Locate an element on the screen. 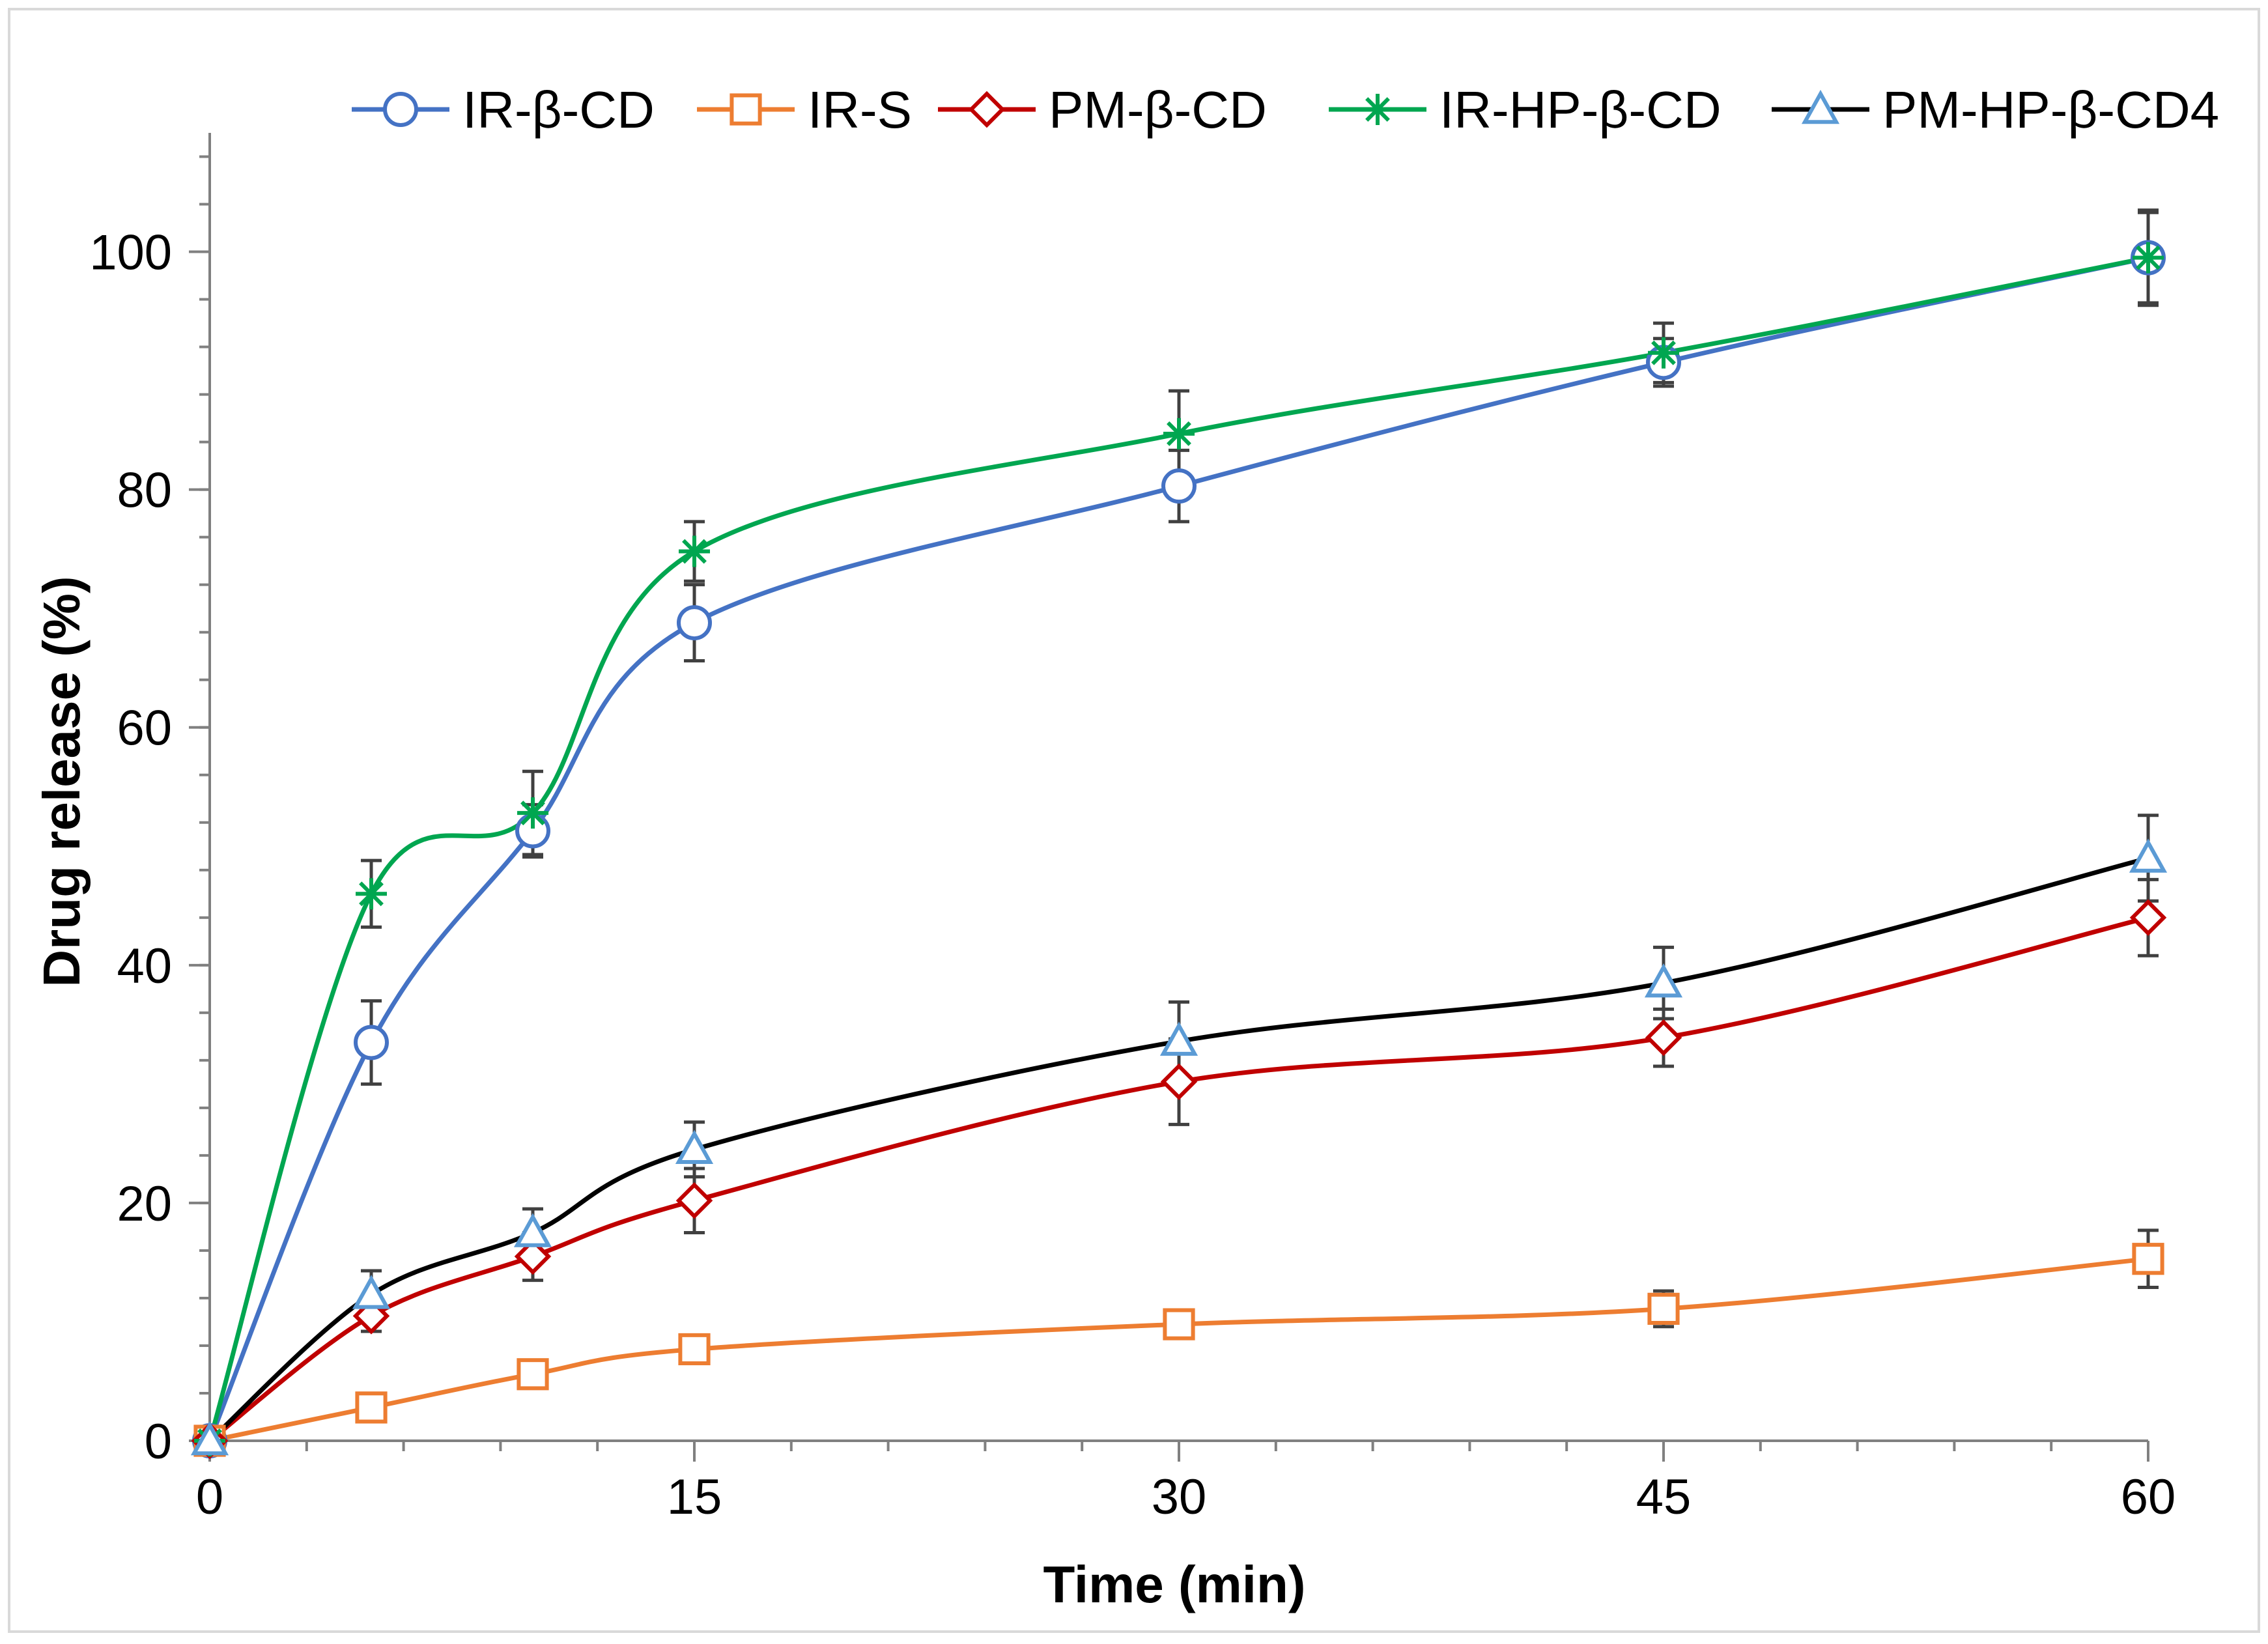 The height and width of the screenshot is (1644, 2268). x-axis-title: Time (min) is located at coordinates (1174, 1584).